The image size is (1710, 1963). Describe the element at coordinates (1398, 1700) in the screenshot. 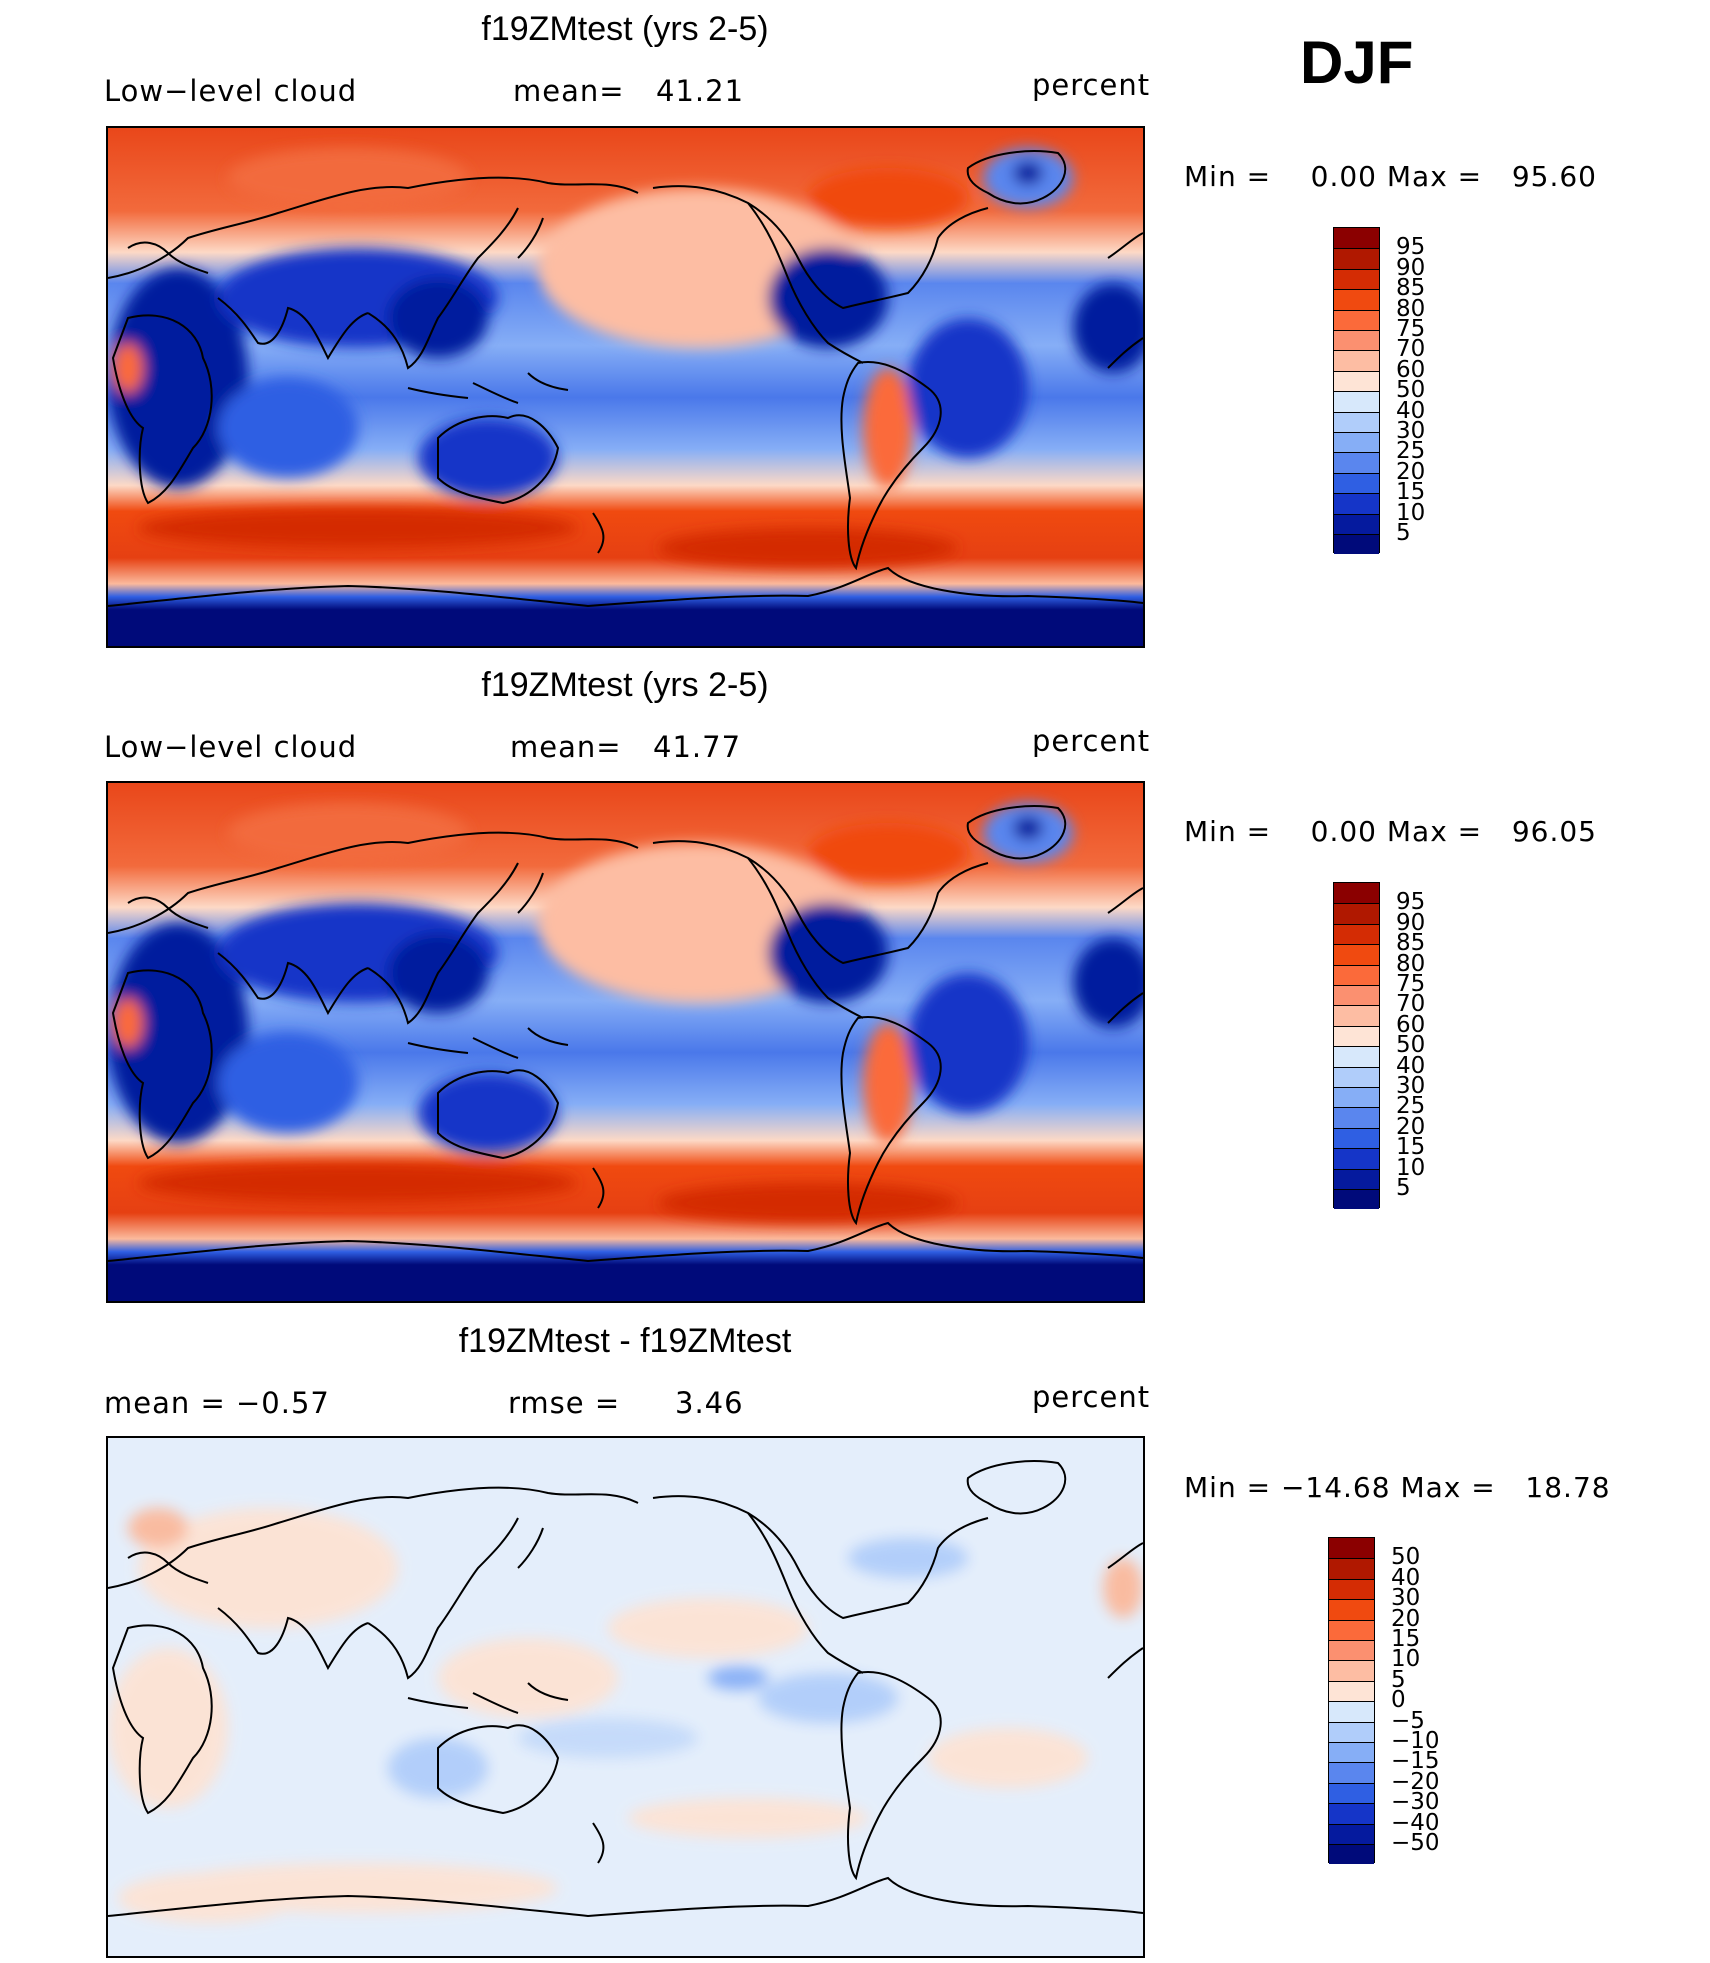

I see `colorbar-tick-label: 0` at that location.